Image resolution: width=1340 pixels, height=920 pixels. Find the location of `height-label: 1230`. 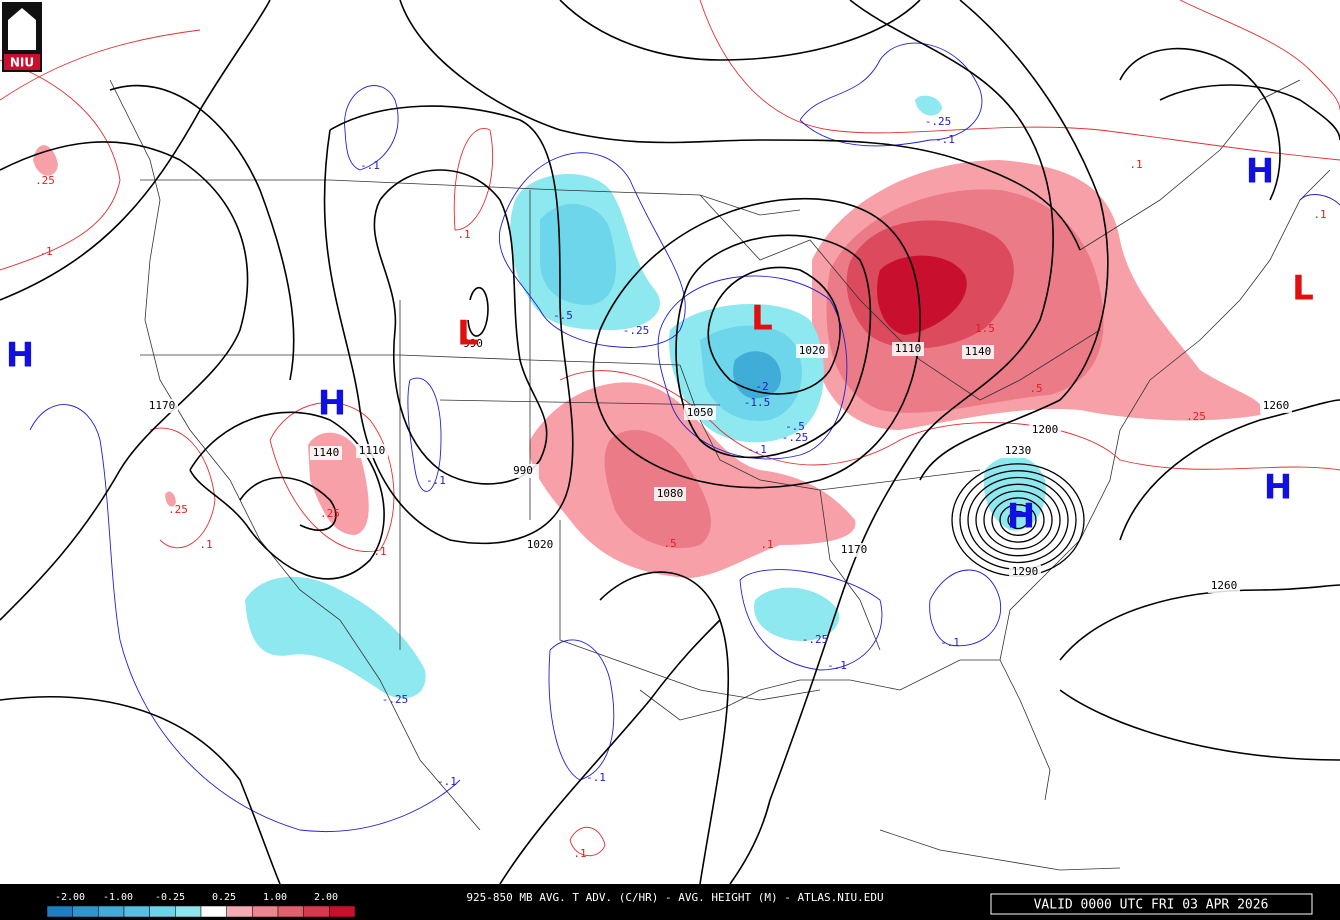

height-label: 1230 is located at coordinates (1018, 450).